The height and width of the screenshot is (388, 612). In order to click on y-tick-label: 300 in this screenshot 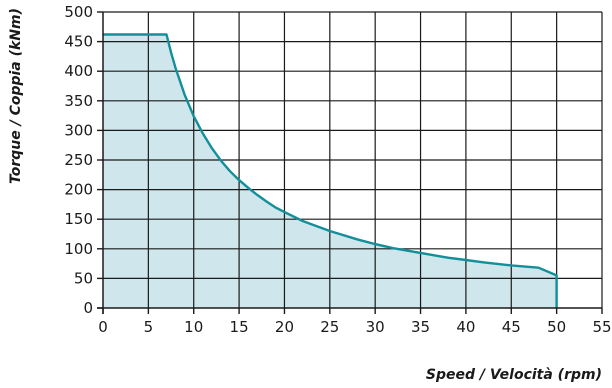, I will do `click(78, 130)`.